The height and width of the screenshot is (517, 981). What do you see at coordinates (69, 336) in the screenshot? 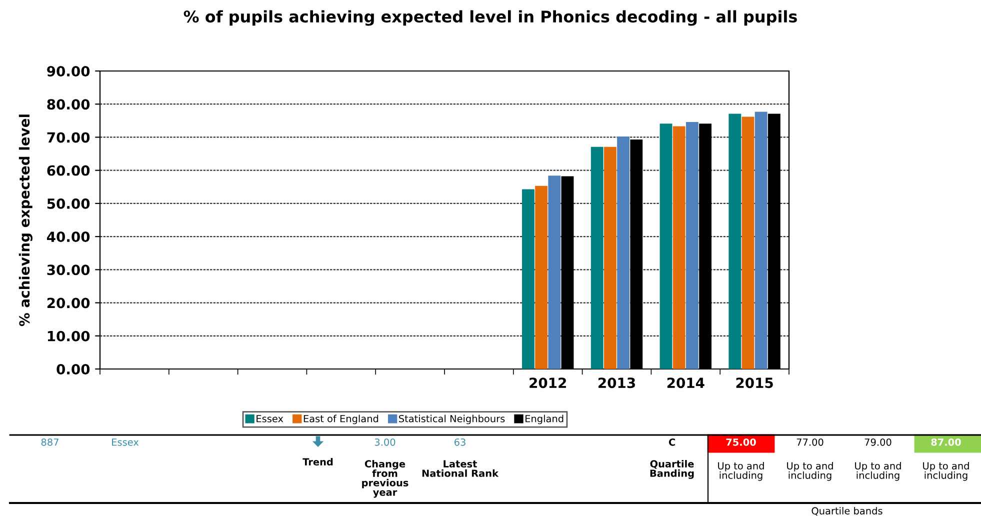
I see `y-tick-label: 10.00` at bounding box center [69, 336].